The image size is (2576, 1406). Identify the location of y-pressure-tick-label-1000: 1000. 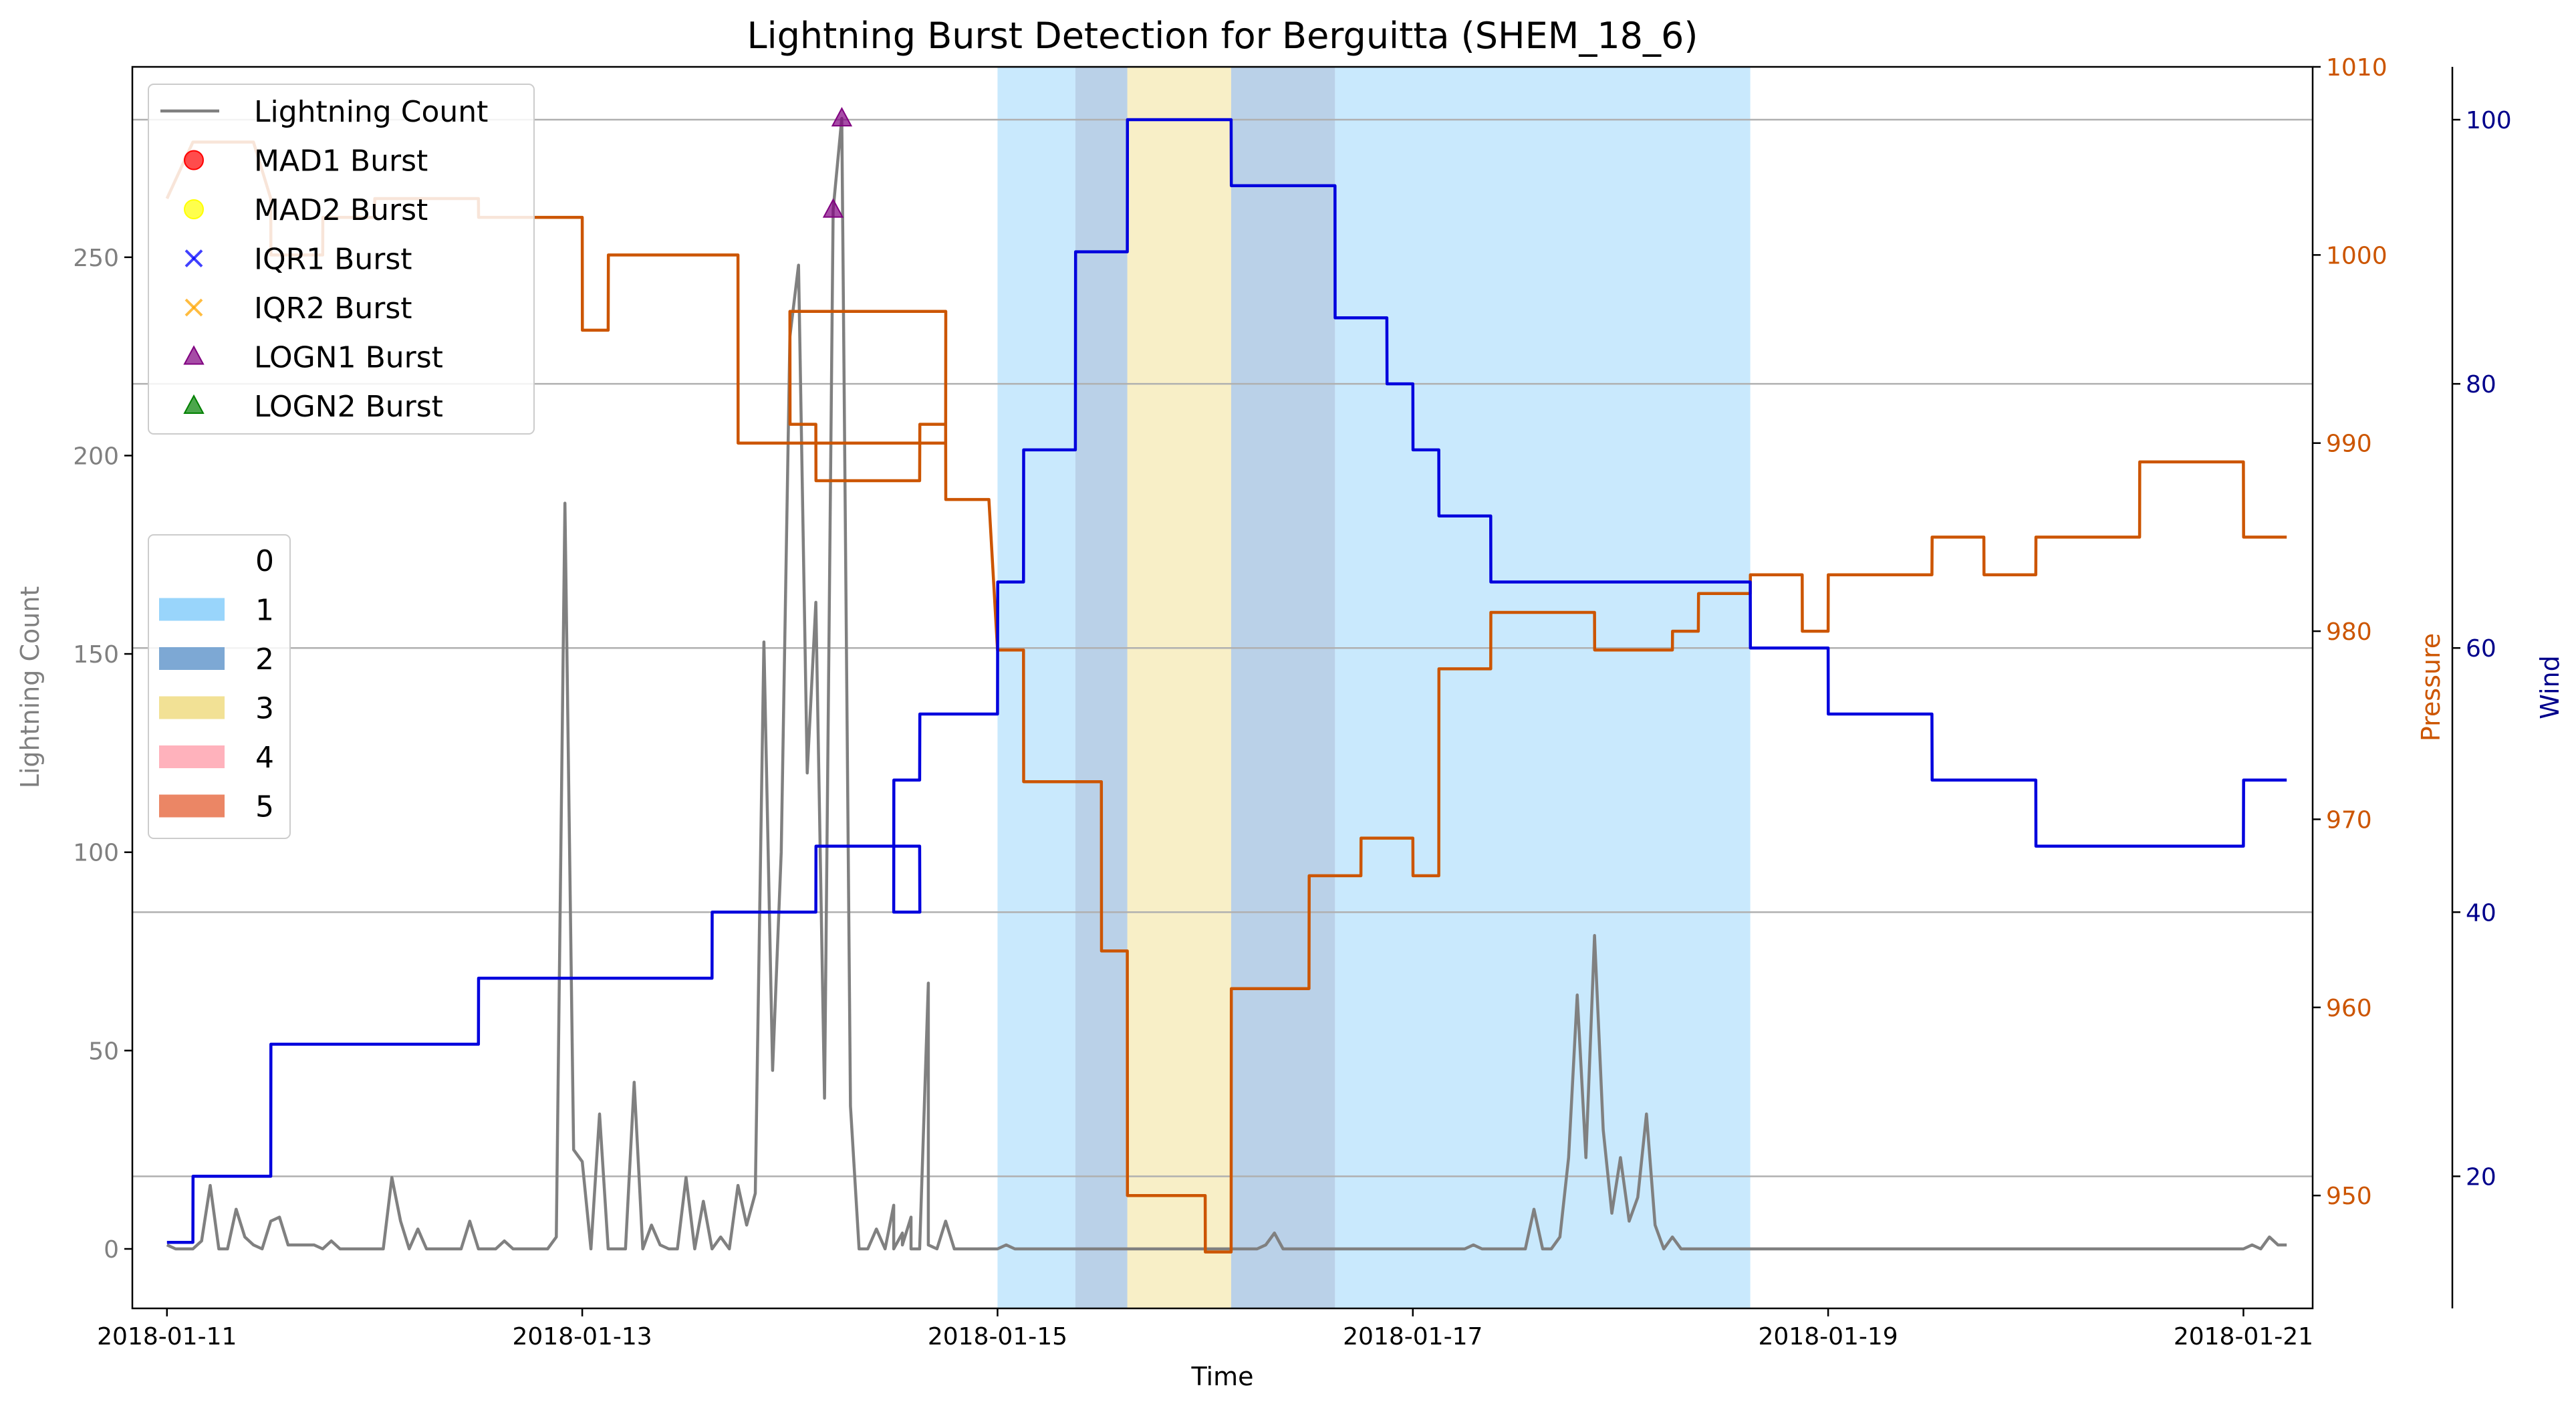
(2357, 255).